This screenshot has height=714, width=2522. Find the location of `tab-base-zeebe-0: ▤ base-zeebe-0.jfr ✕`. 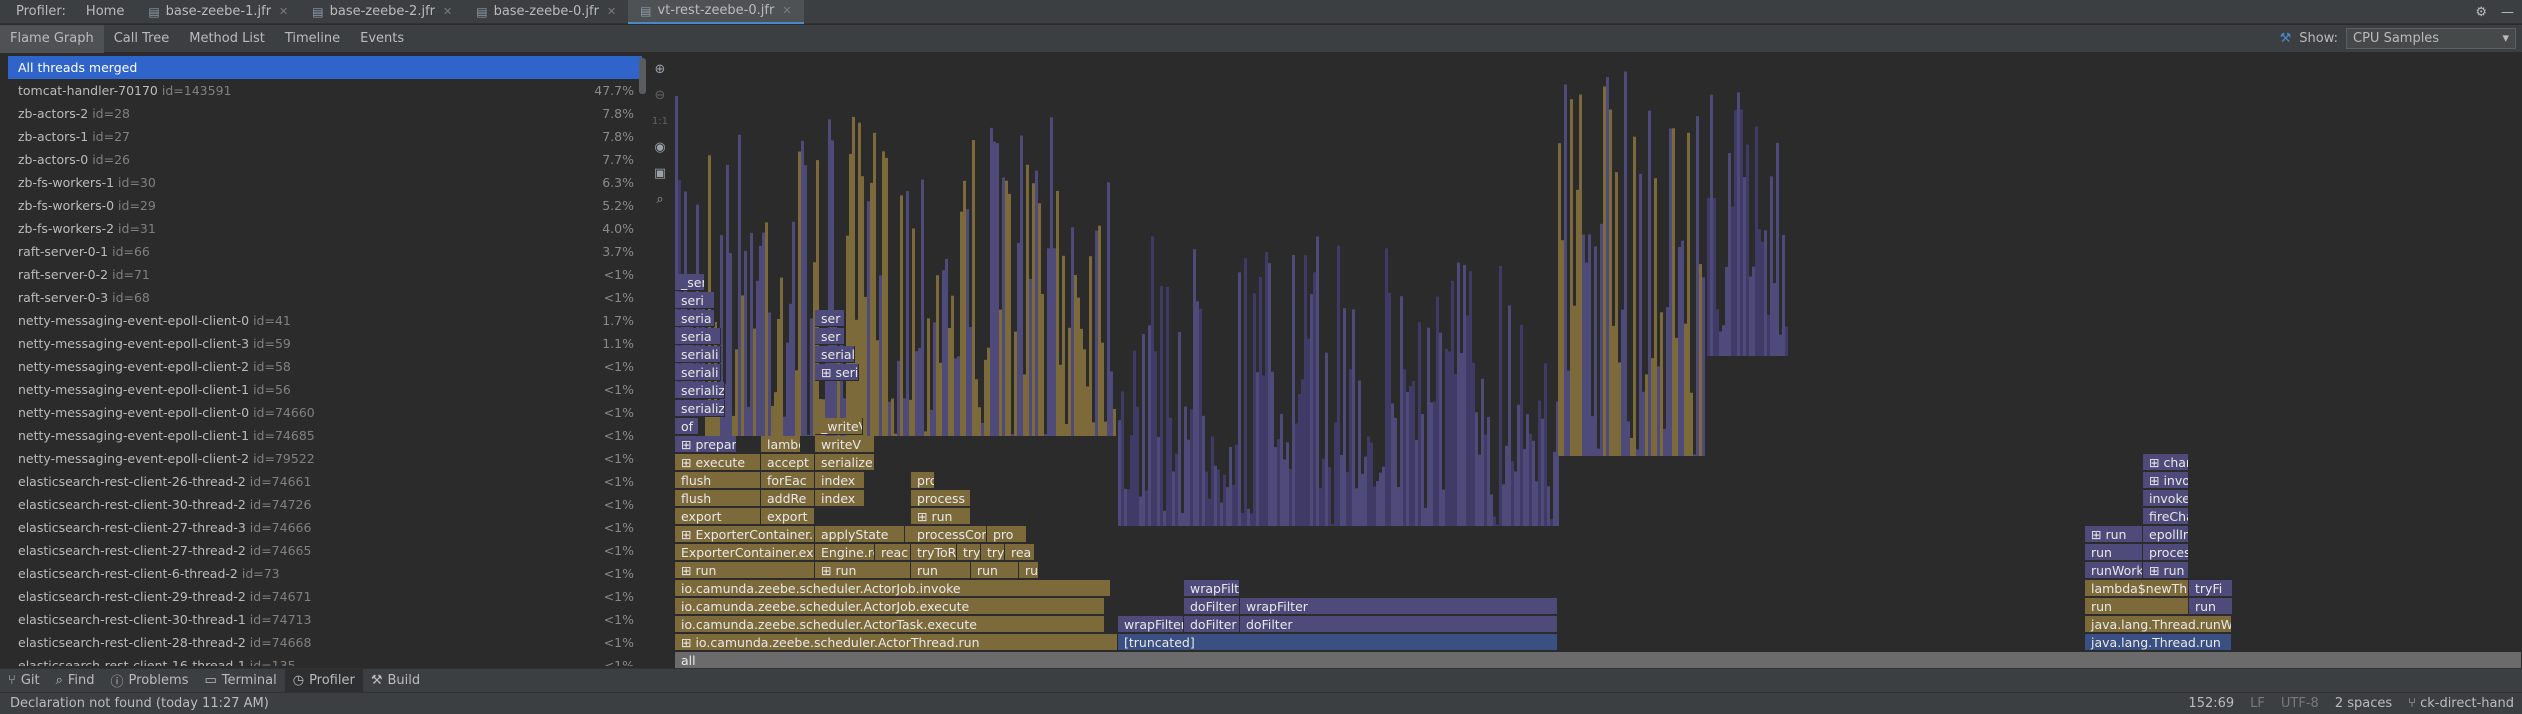

tab-base-zeebe-0: ▤ base-zeebe-0.jfr ✕ is located at coordinates (546, 11).